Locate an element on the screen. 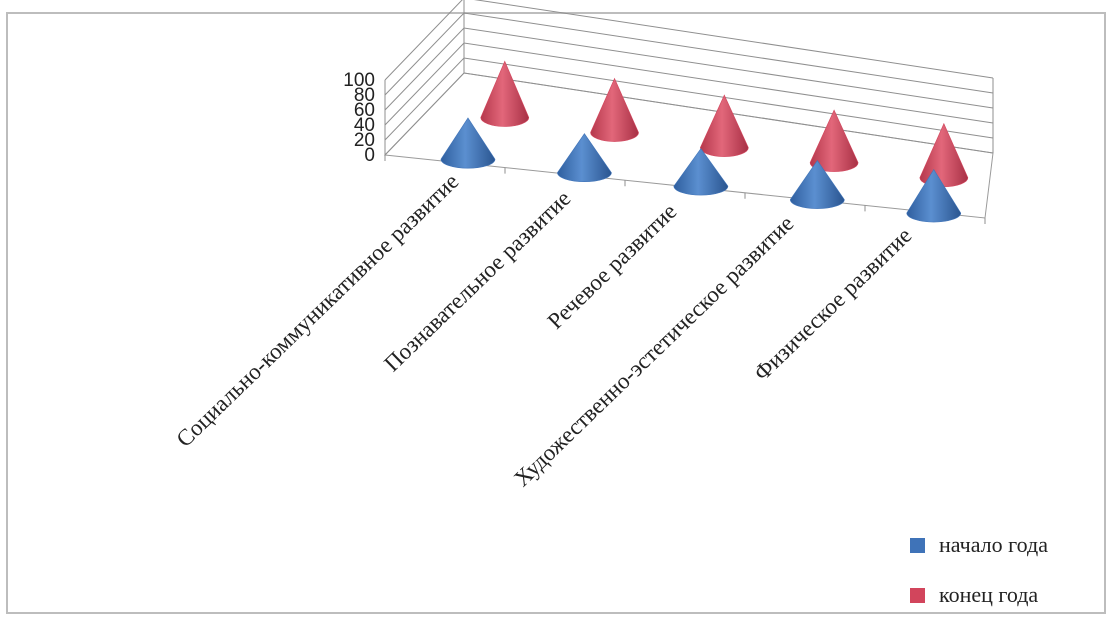  chart-marks is located at coordinates (704, 141).